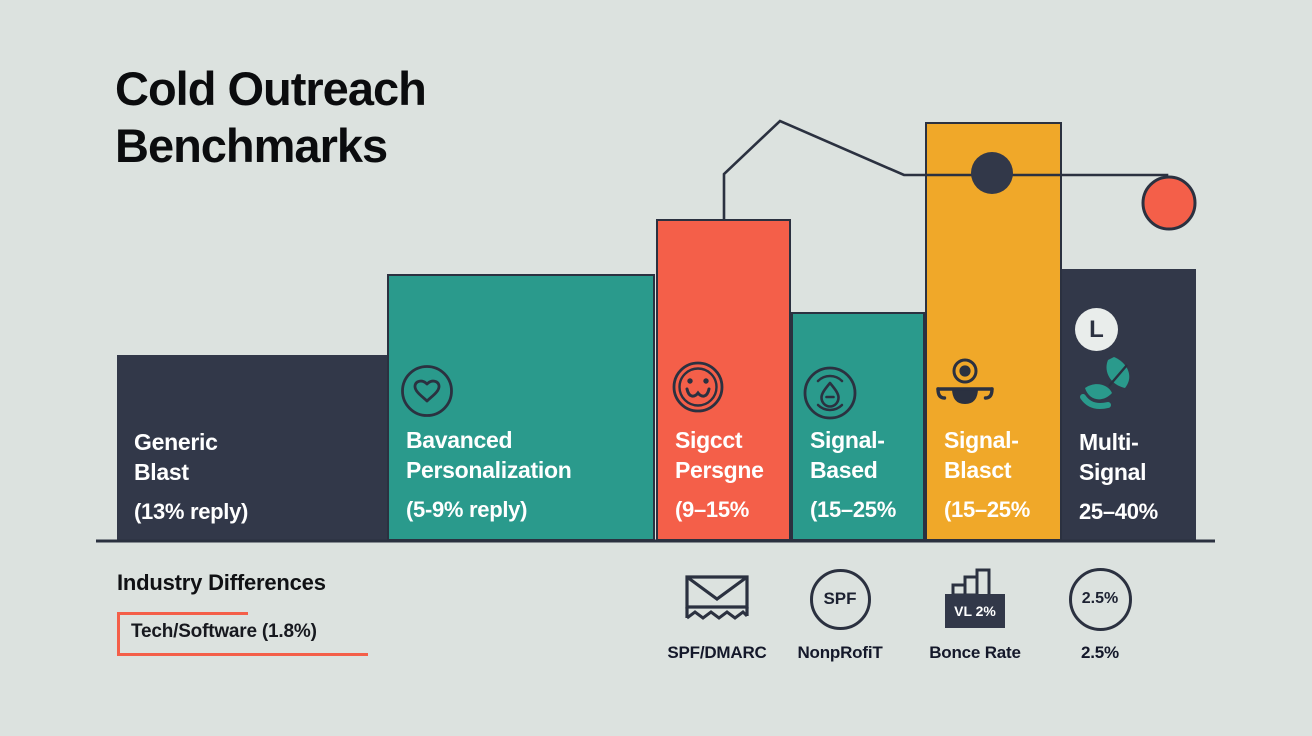 The image size is (1312, 736). I want to click on industry-heading: Industry Differences, so click(221, 582).